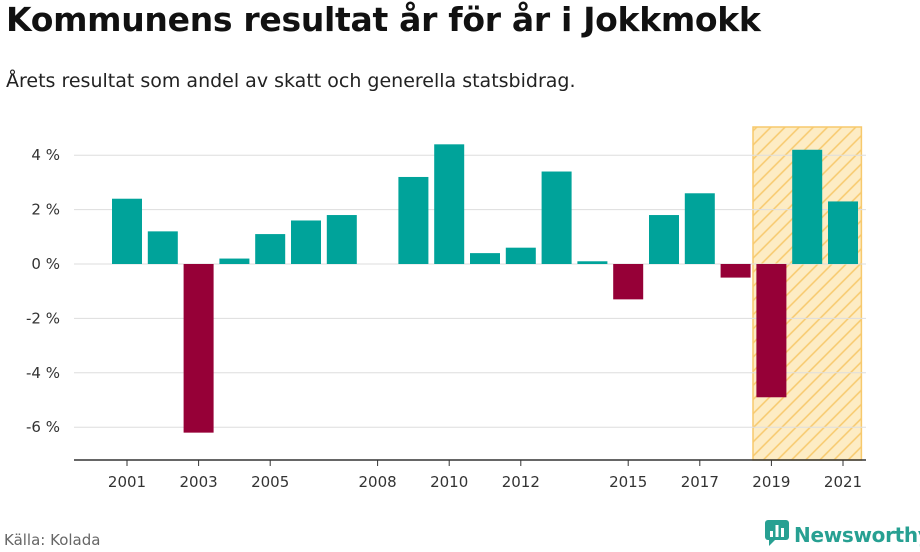 Image resolution: width=920 pixels, height=552 pixels. What do you see at coordinates (857, 535) in the screenshot?
I see `brand-name: Newsworthy` at bounding box center [857, 535].